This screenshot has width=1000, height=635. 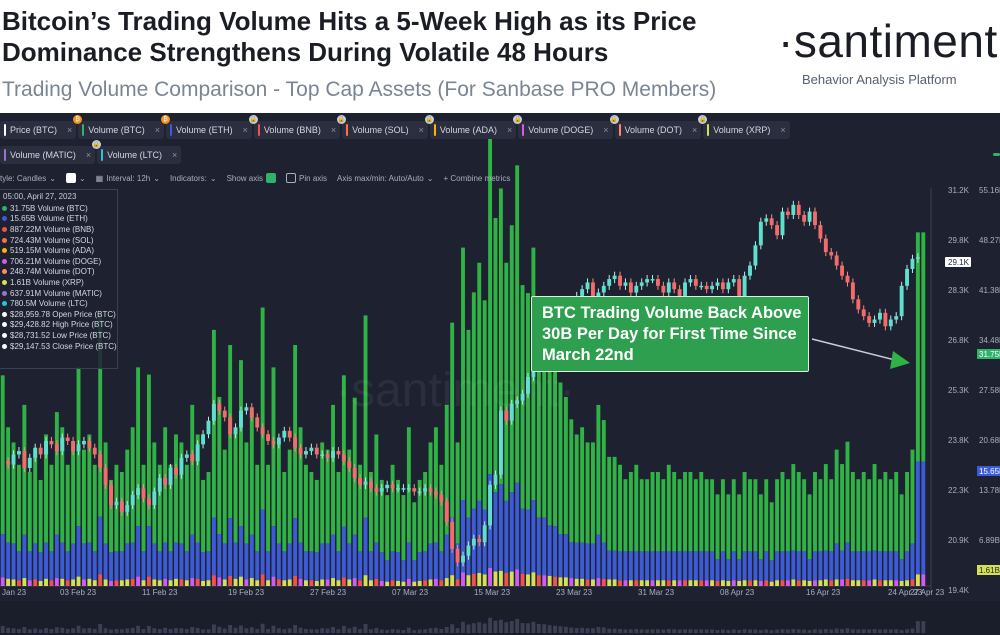 What do you see at coordinates (38, 130) in the screenshot?
I see `metric-chip-price-btc: Price (BTC) ×` at bounding box center [38, 130].